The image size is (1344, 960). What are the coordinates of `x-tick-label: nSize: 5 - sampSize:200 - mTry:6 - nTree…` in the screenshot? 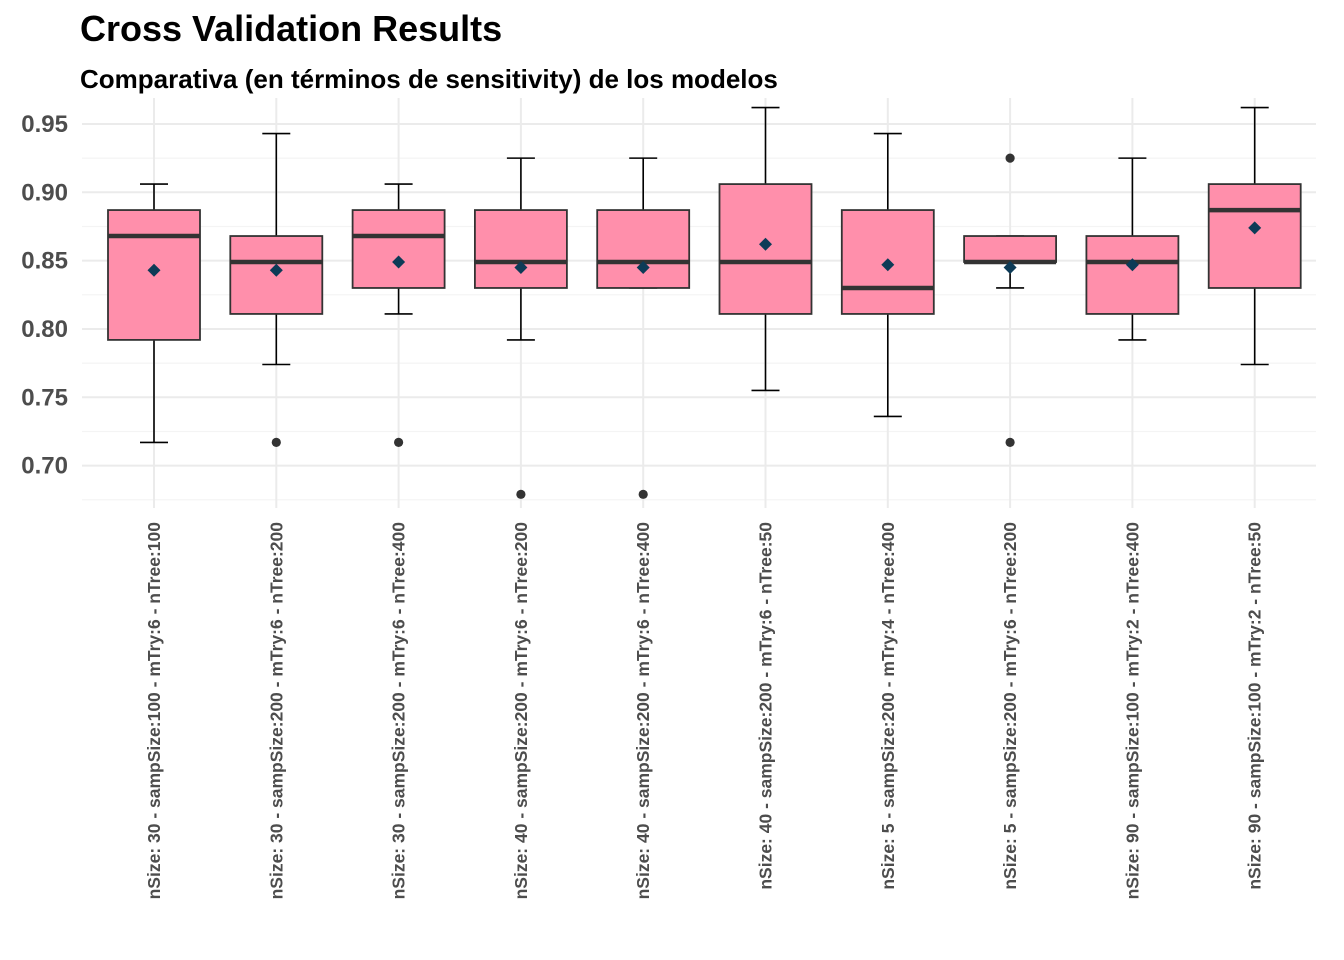 It's located at (1010, 706).